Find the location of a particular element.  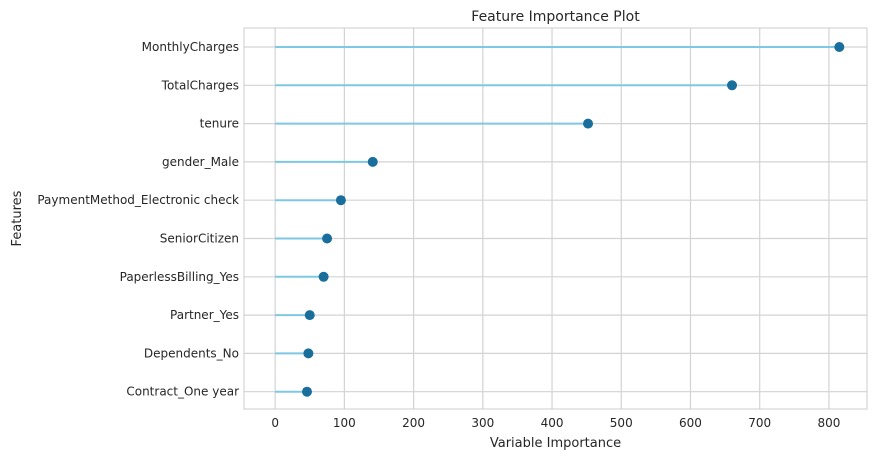

chart-title: Feature Importance Plot is located at coordinates (555, 17).